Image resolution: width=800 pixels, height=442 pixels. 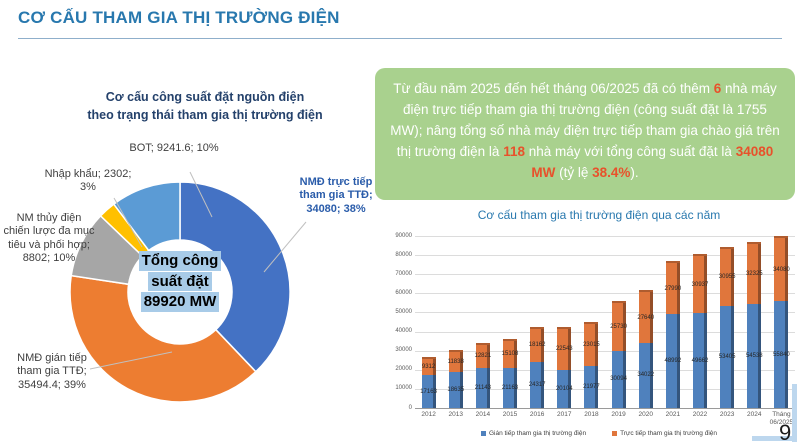 I want to click on bar-segment: 22543, so click(x=564, y=348).